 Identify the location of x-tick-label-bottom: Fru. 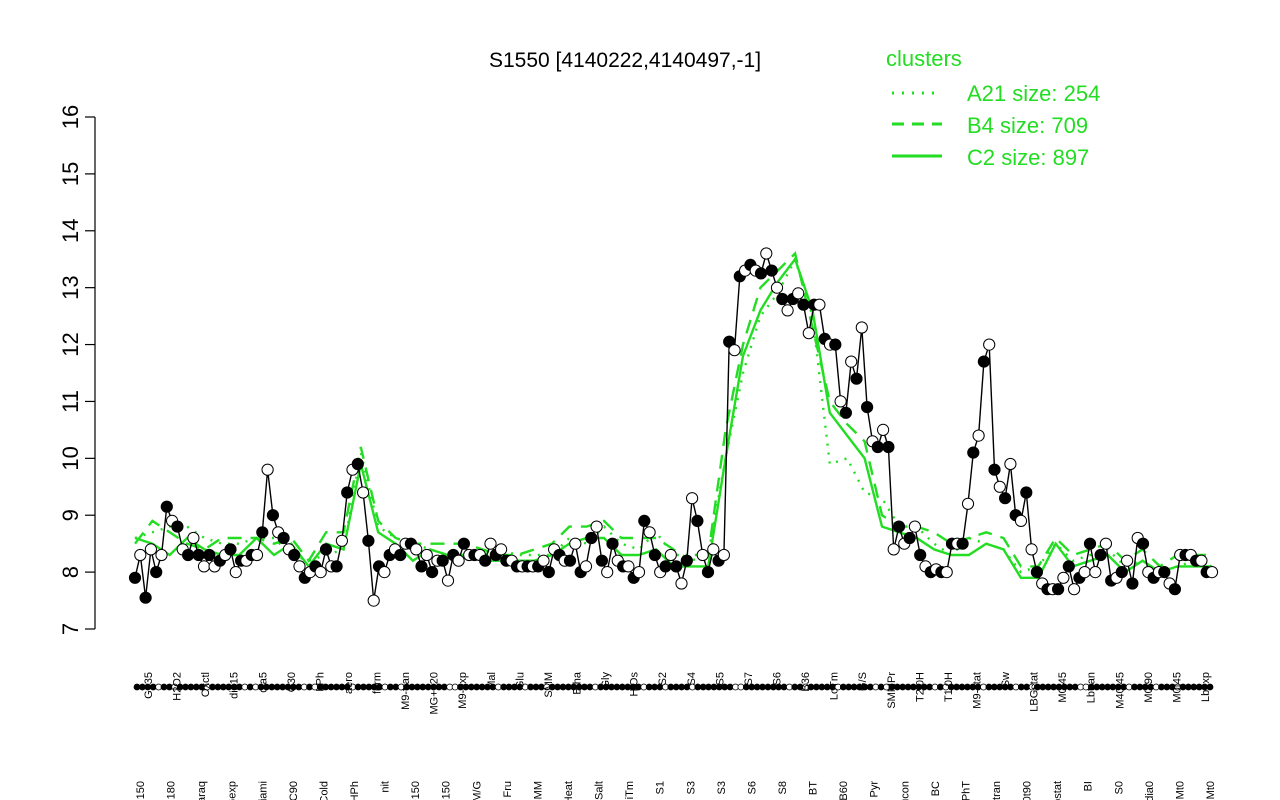
(508, 789).